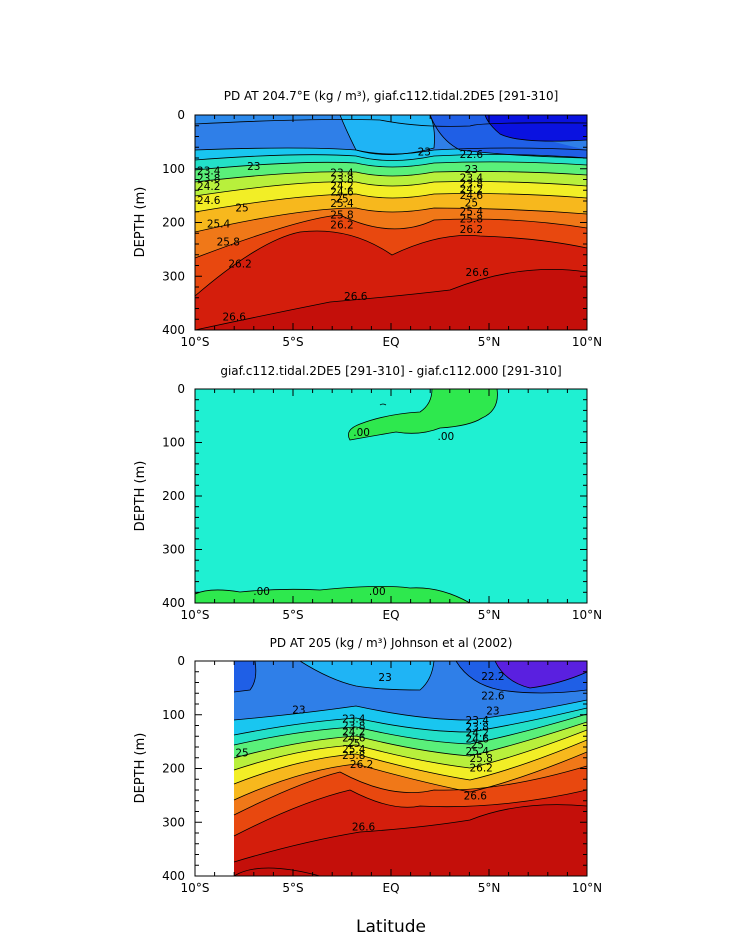  I want to click on y-tick-label-bottom: 200, so click(173, 769).